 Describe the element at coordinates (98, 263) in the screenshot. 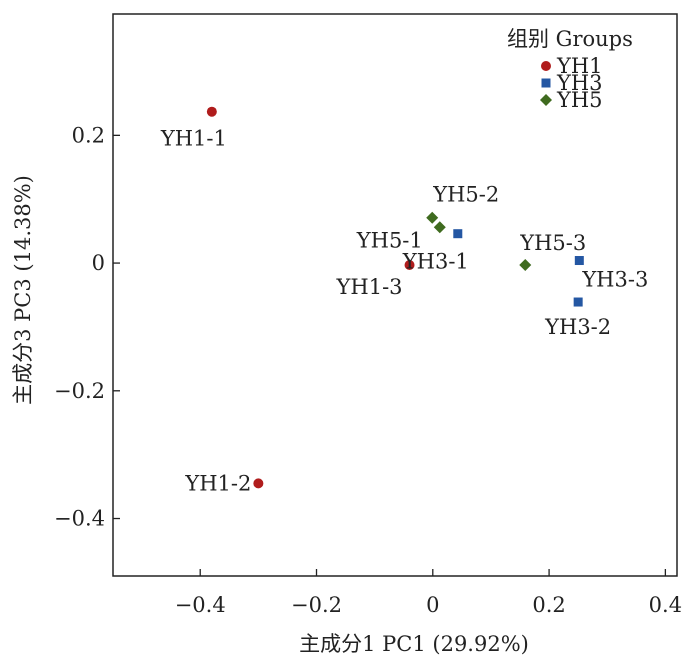

I see `y-tick-label: 0` at that location.